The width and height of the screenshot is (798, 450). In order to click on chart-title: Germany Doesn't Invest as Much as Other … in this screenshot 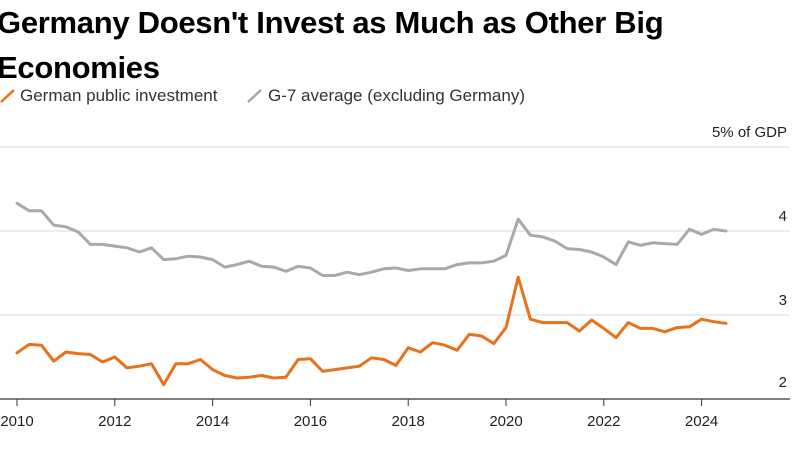, I will do `click(332, 45)`.